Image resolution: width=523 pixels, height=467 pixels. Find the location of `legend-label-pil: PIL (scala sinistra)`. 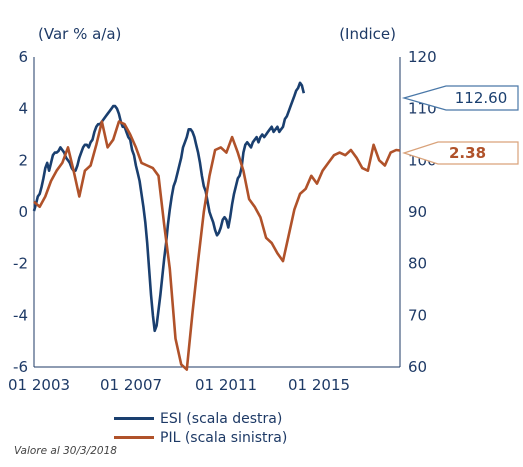

legend-label-pil: PIL (scala sinistra) is located at coordinates (224, 437).